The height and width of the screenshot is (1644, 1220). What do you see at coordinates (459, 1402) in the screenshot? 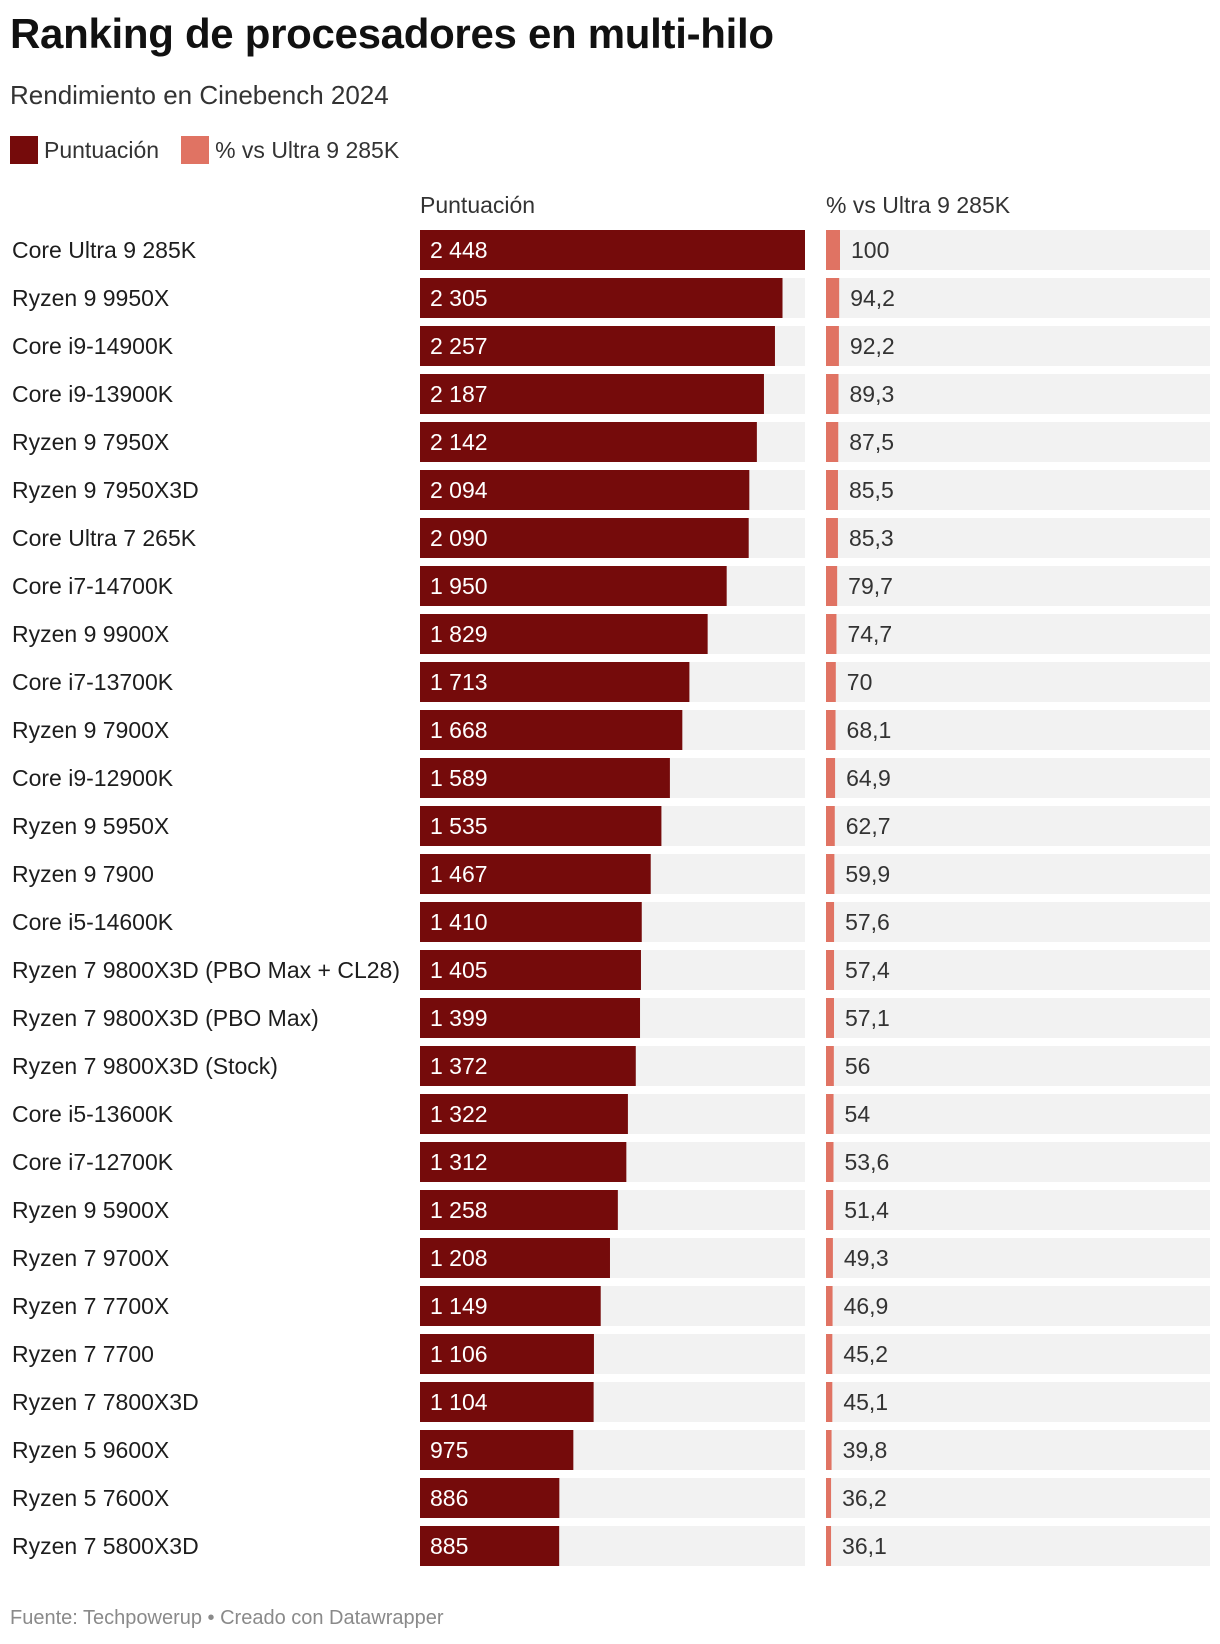
I see `score-value-label: 1 104` at bounding box center [459, 1402].